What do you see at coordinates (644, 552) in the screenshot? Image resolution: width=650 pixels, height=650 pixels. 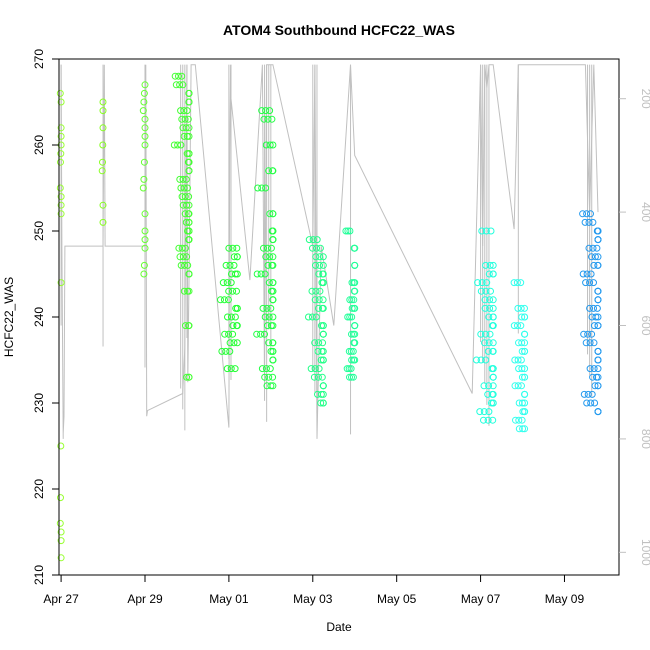 I see `y2-tick-label: 1000` at bounding box center [644, 552].